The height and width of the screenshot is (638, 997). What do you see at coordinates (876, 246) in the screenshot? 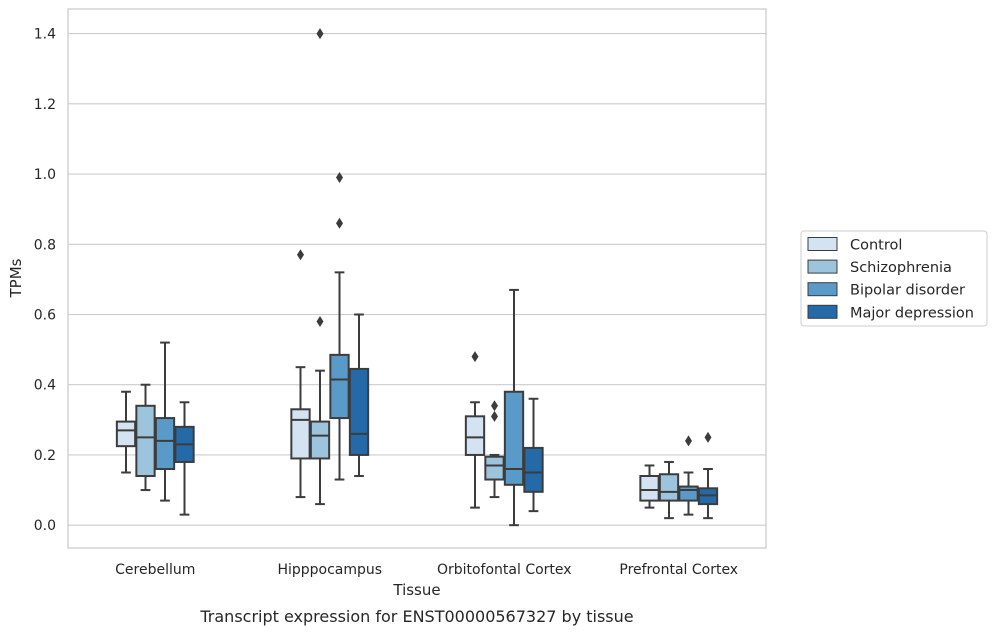
I see `legend-label: Control` at bounding box center [876, 246].